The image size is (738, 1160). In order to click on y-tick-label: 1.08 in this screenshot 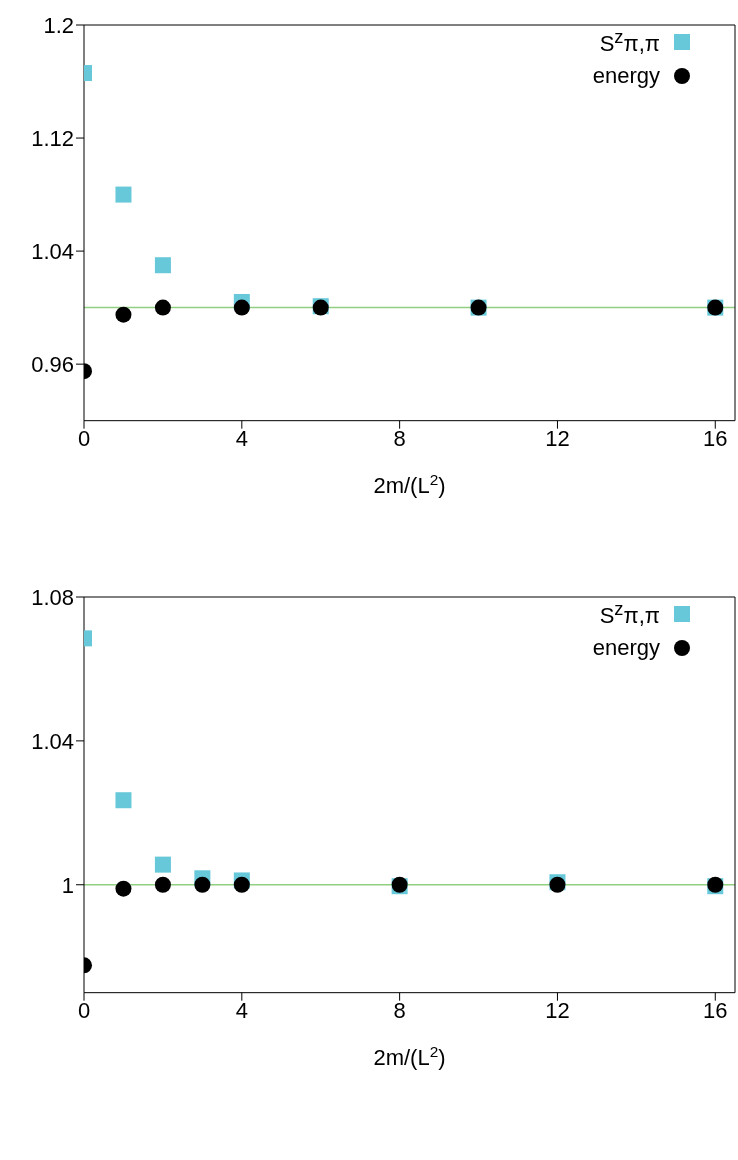, I will do `click(52, 597)`.